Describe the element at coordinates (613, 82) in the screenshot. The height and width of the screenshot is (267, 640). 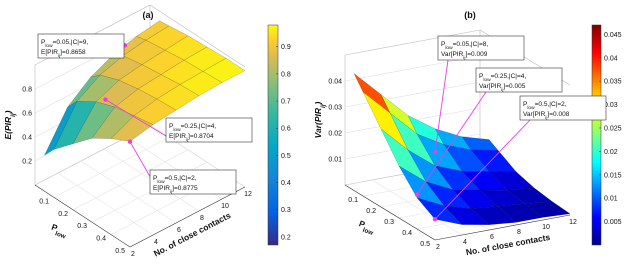
I see `colorbar-tick-label: 0.035` at that location.